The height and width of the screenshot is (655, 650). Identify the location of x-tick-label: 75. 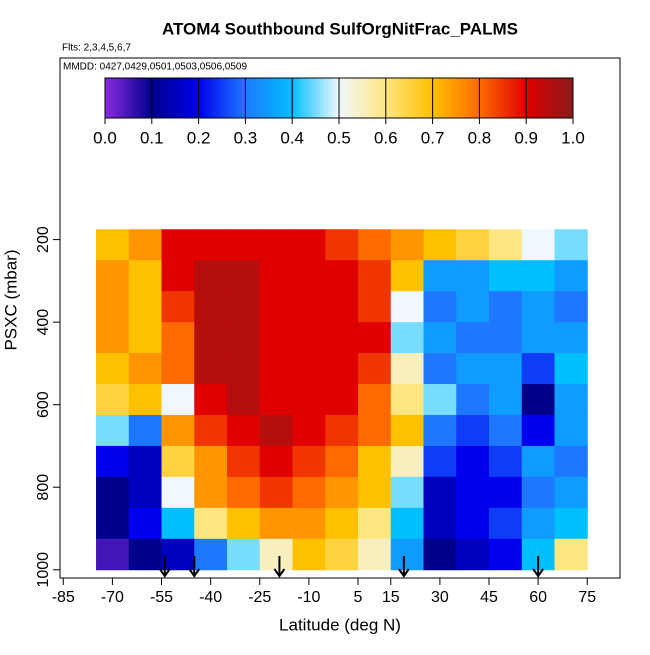
(587, 597).